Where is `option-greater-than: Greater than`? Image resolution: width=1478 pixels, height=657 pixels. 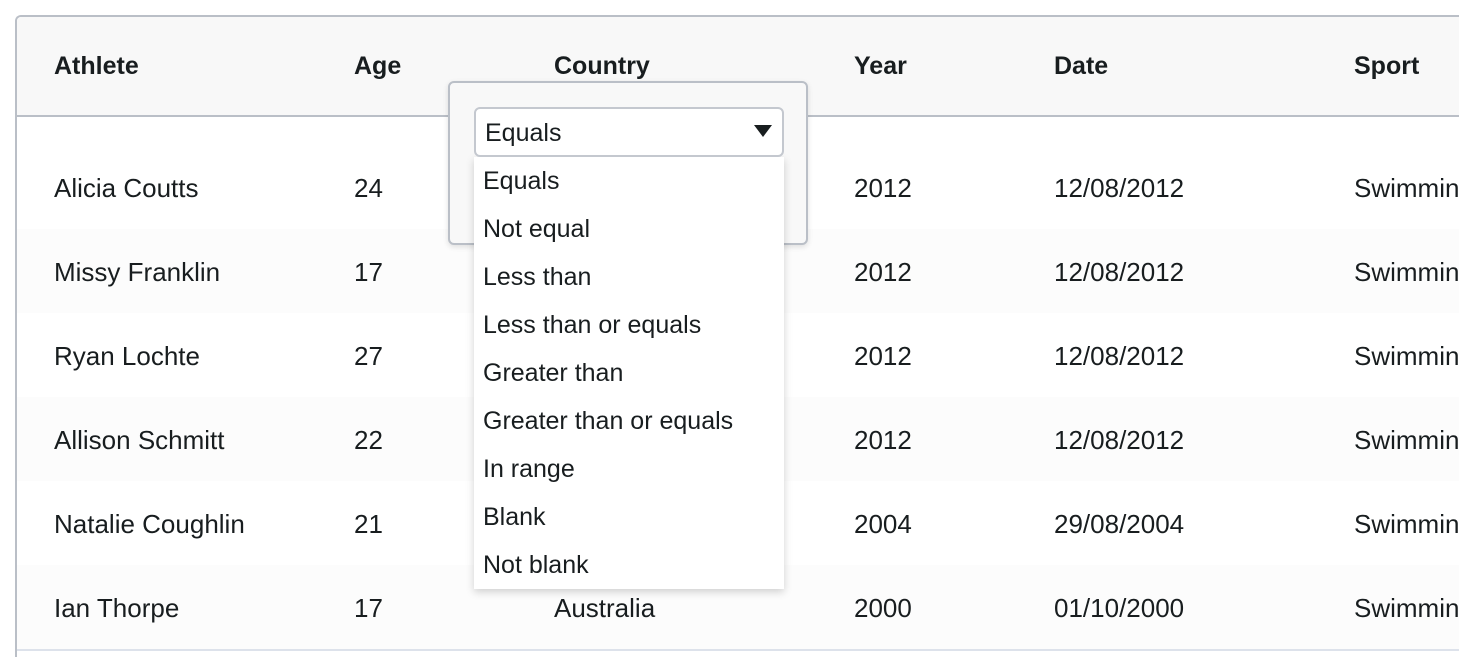
option-greater-than: Greater than is located at coordinates (553, 373).